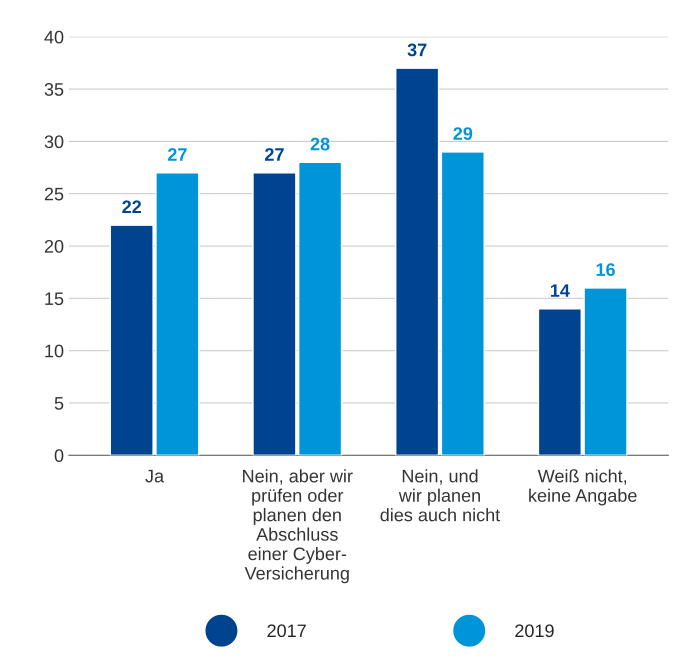  What do you see at coordinates (54, 141) in the screenshot?
I see `y-tick-label: 30` at bounding box center [54, 141].